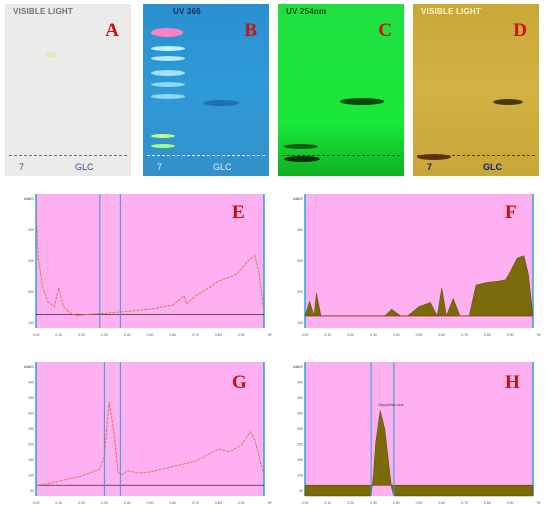 The width and height of the screenshot is (550, 523). Describe the element at coordinates (43, 11) in the screenshot. I see `plate-title: VISIBLE LIGHT` at that location.